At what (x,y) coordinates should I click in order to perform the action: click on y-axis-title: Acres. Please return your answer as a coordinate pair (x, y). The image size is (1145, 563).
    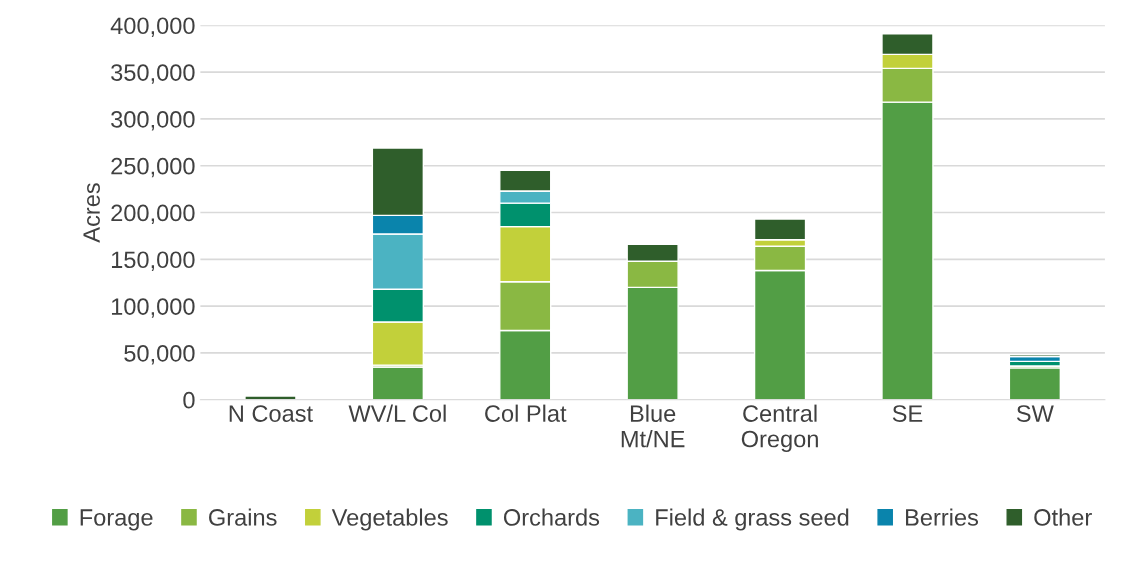
    Looking at the image, I should click on (91, 213).